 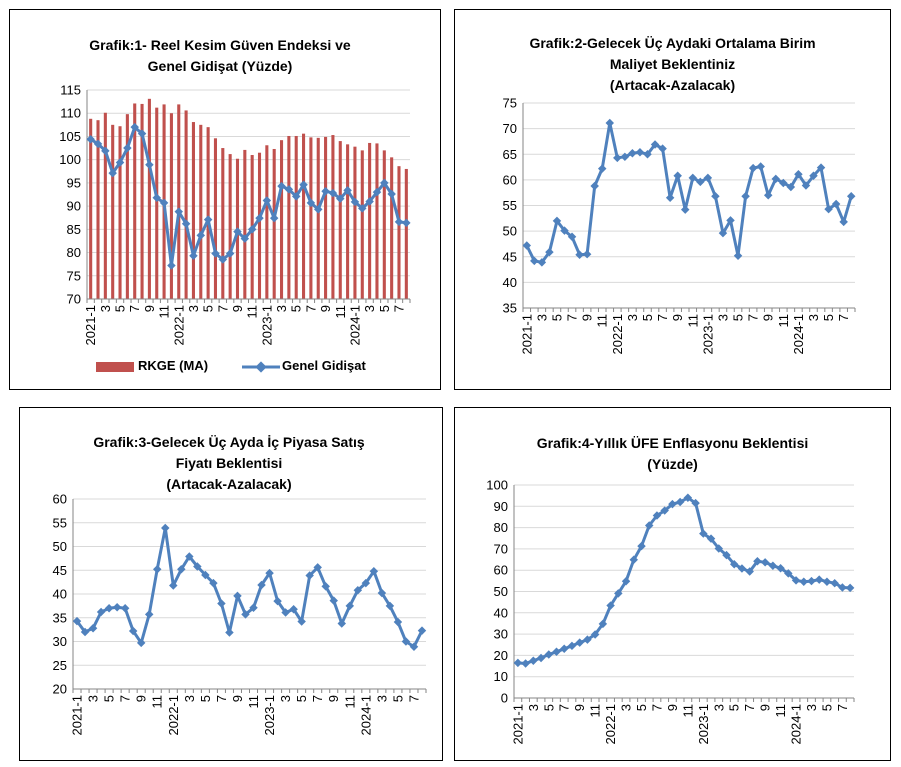 I want to click on y-tick-label: 65, so click(x=510, y=154).